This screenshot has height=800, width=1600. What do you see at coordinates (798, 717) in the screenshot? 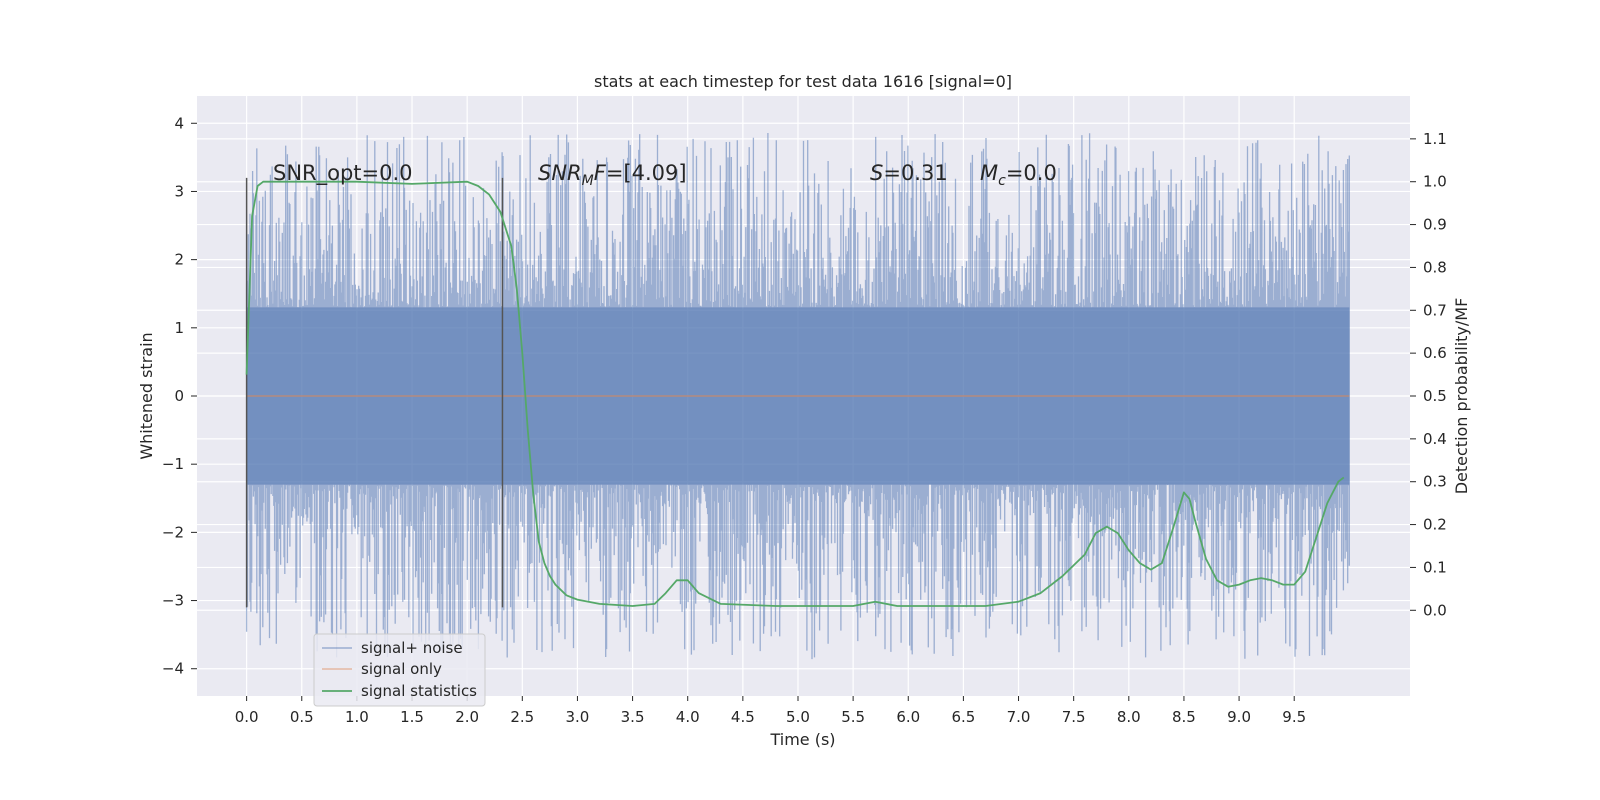
I see `x-tick-label: 5.0` at bounding box center [798, 717].